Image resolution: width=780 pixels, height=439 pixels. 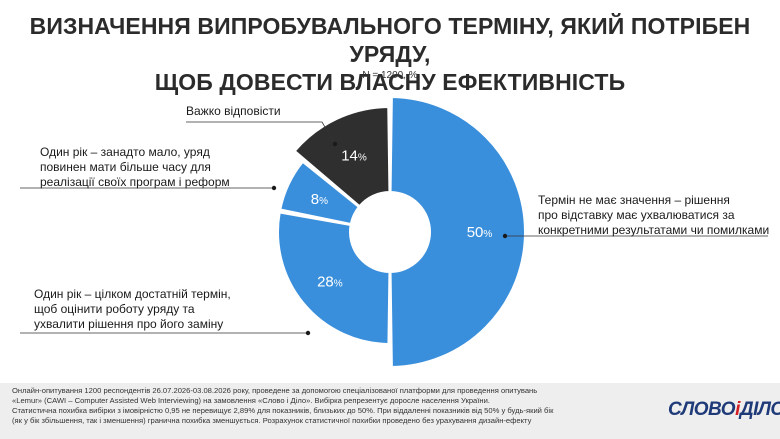 What do you see at coordinates (233, 111) in the screenshot?
I see `label-hard-to-say-line-1: Важко відповісти` at bounding box center [233, 111].